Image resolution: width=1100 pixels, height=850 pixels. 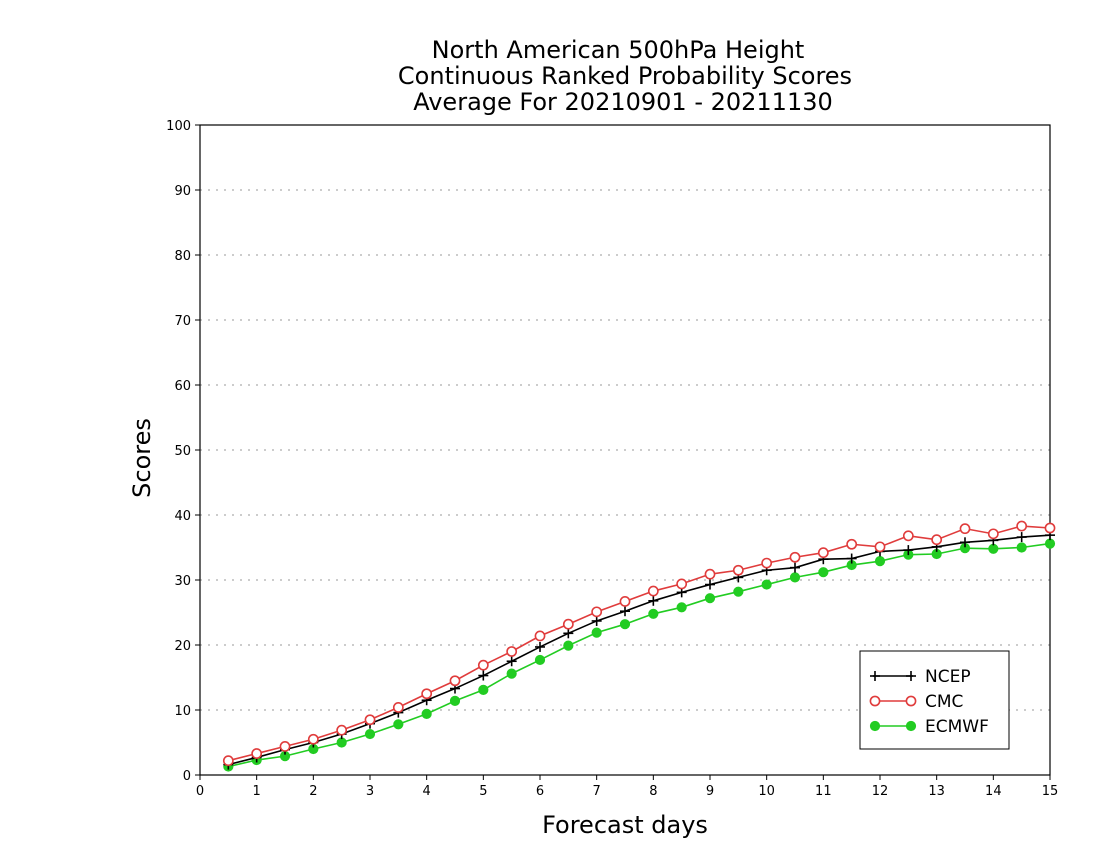 What do you see at coordinates (142, 458) in the screenshot?
I see `y-axis-label: Scores` at bounding box center [142, 458].